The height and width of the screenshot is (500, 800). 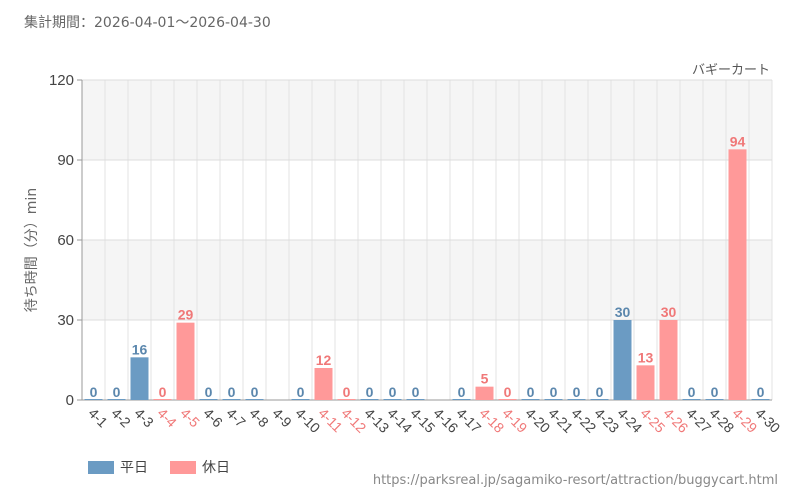 I want to click on x-tick-label-4-7: 4-7, so click(x=236, y=418).